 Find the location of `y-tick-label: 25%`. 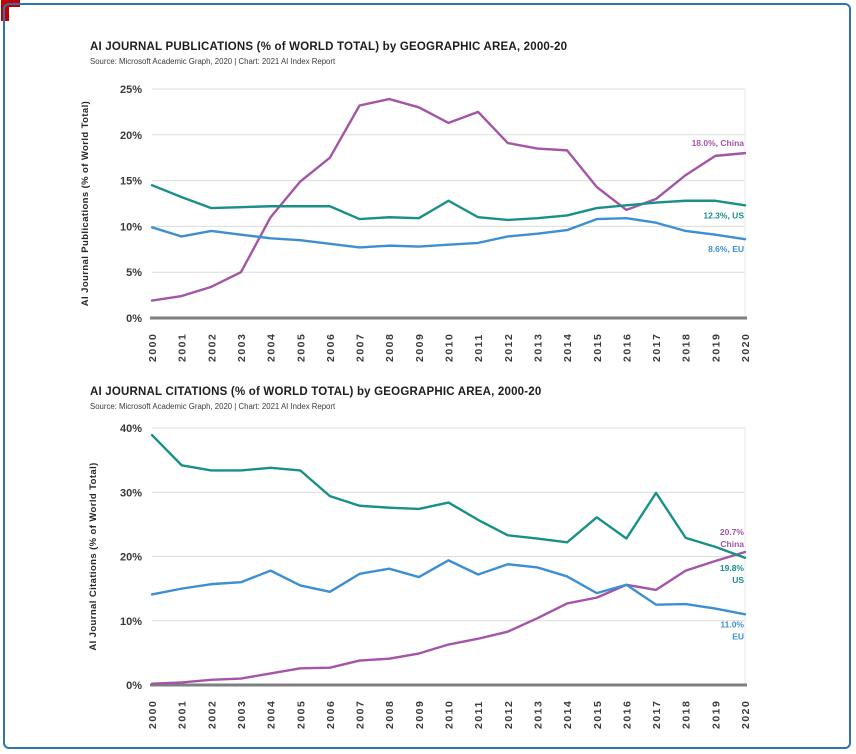

y-tick-label: 25% is located at coordinates (131, 90).